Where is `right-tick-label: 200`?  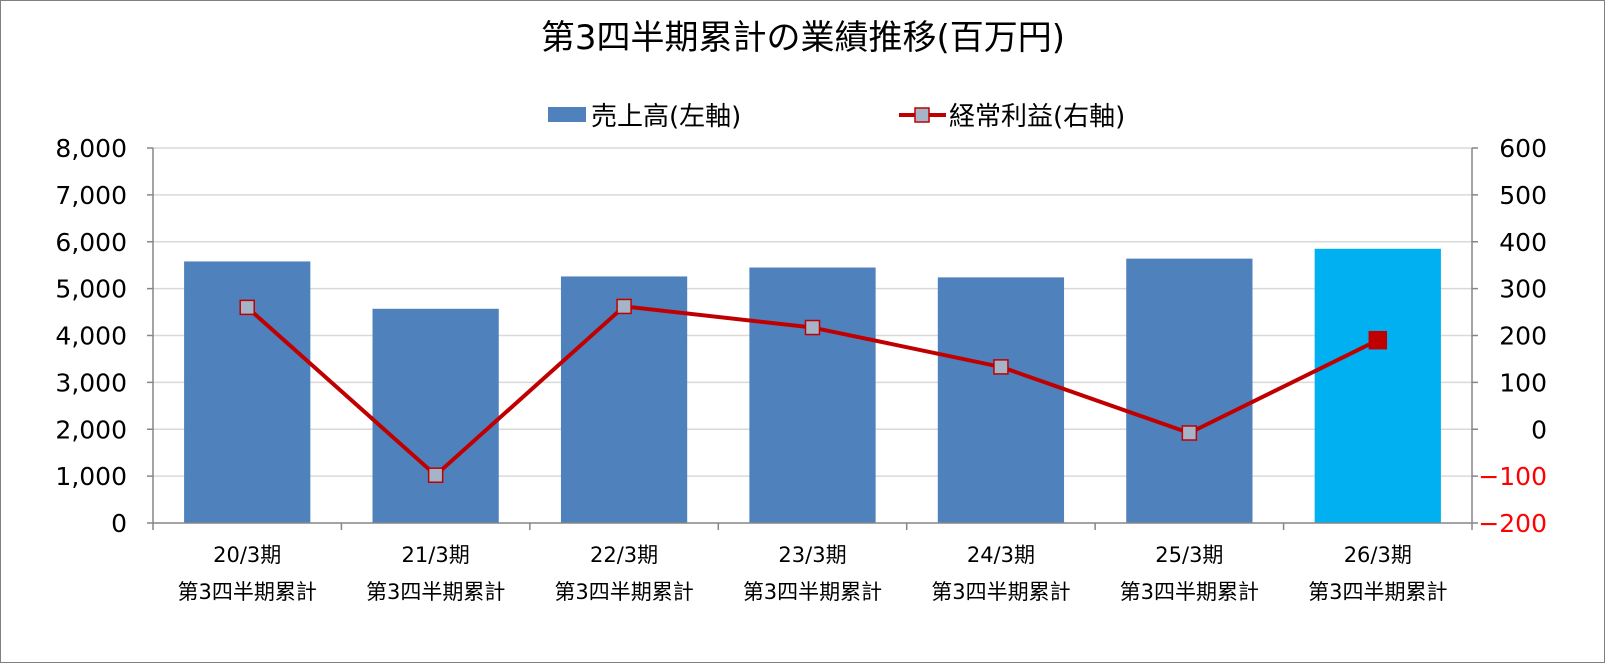 right-tick-label: 200 is located at coordinates (1523, 336).